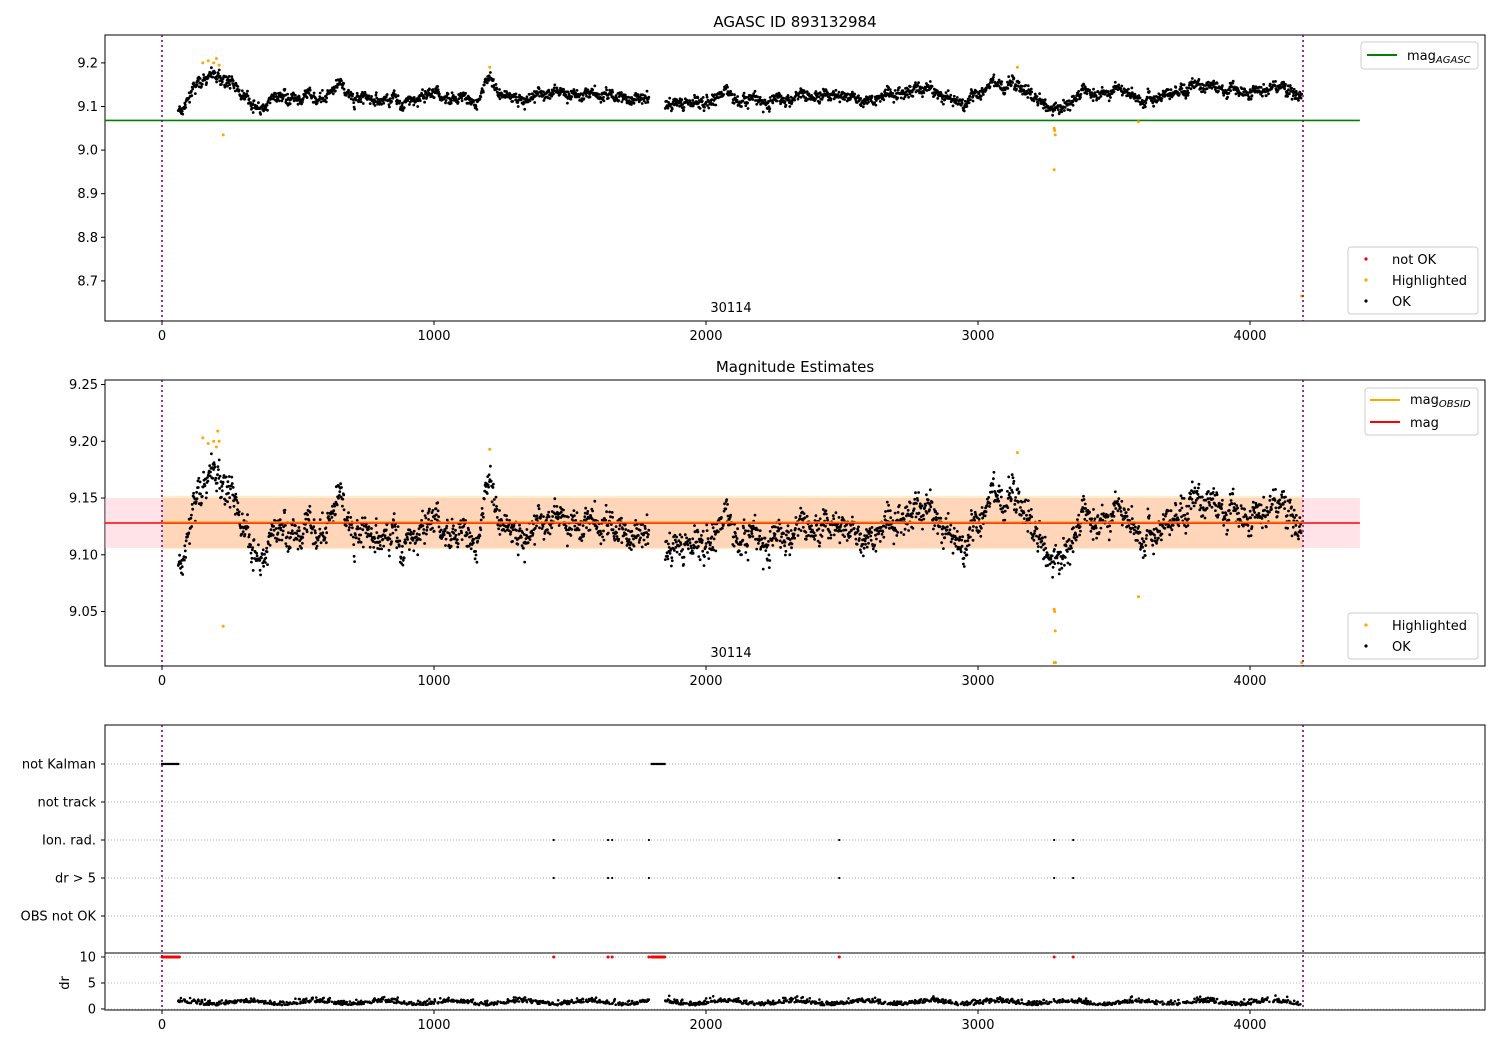 The height and width of the screenshot is (1050, 1500). I want to click on y-tick-label: 8.9, so click(87, 194).